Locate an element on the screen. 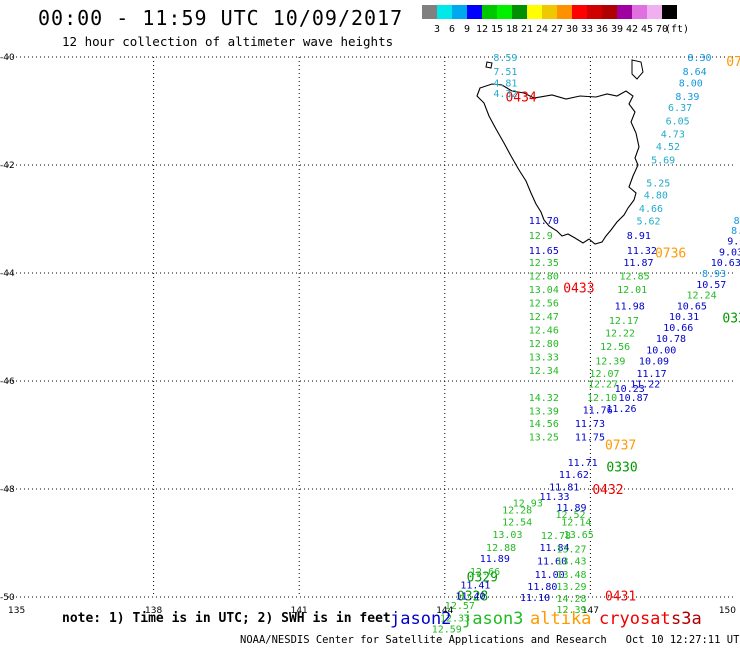  wave-height-value: 12.54 is located at coordinates (517, 522).